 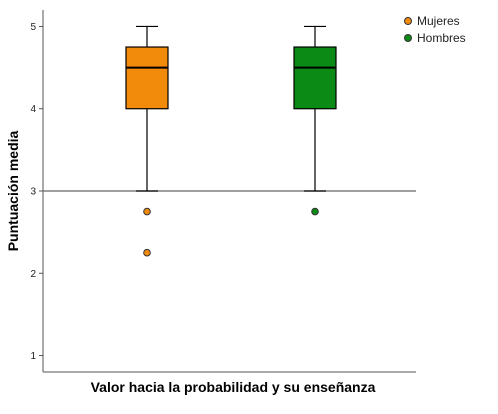 I want to click on legend-label: Hombres, so click(x=441, y=38).